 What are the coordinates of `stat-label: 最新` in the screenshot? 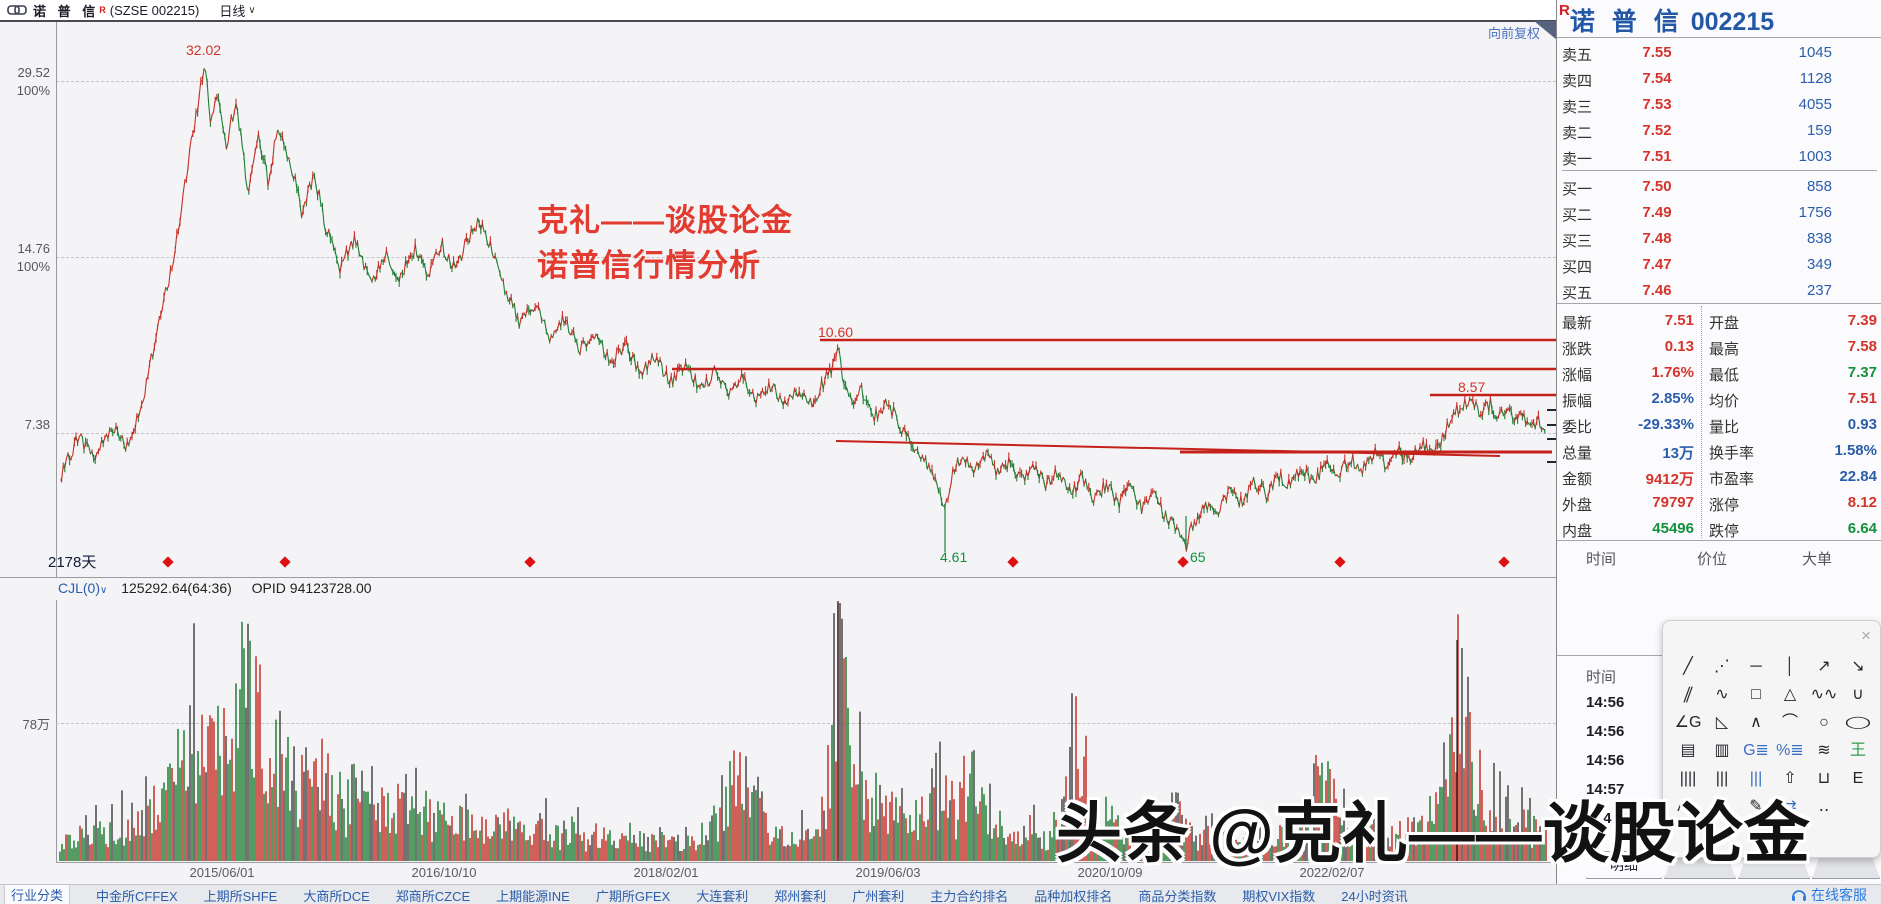 It's located at (1577, 323).